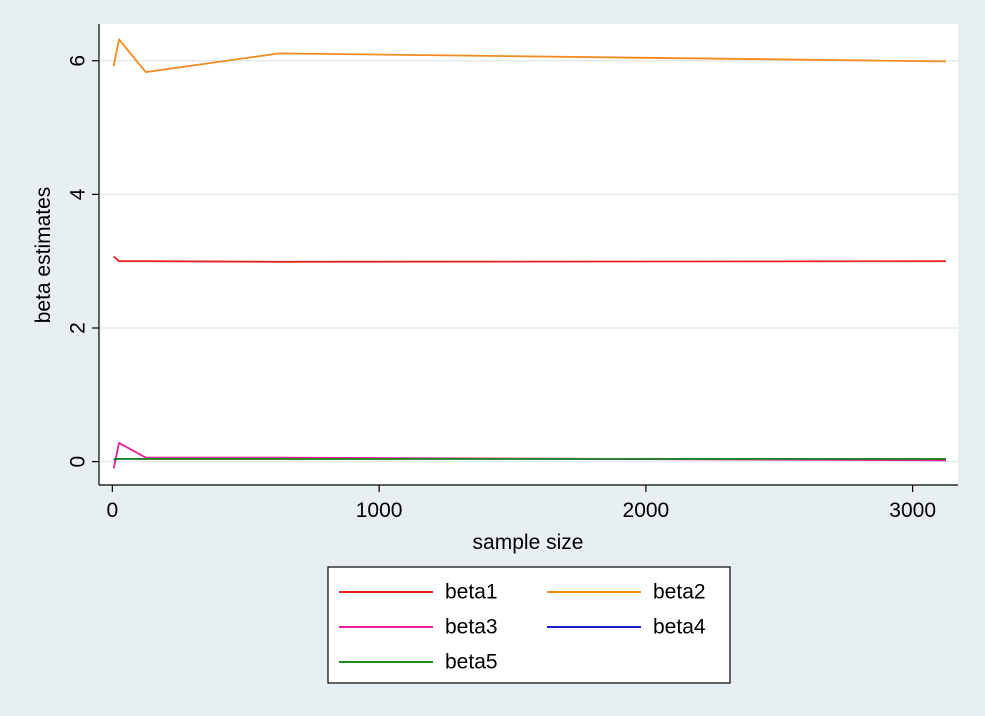 This screenshot has height=716, width=985. What do you see at coordinates (43, 255) in the screenshot?
I see `y-axis-title: beta estimates` at bounding box center [43, 255].